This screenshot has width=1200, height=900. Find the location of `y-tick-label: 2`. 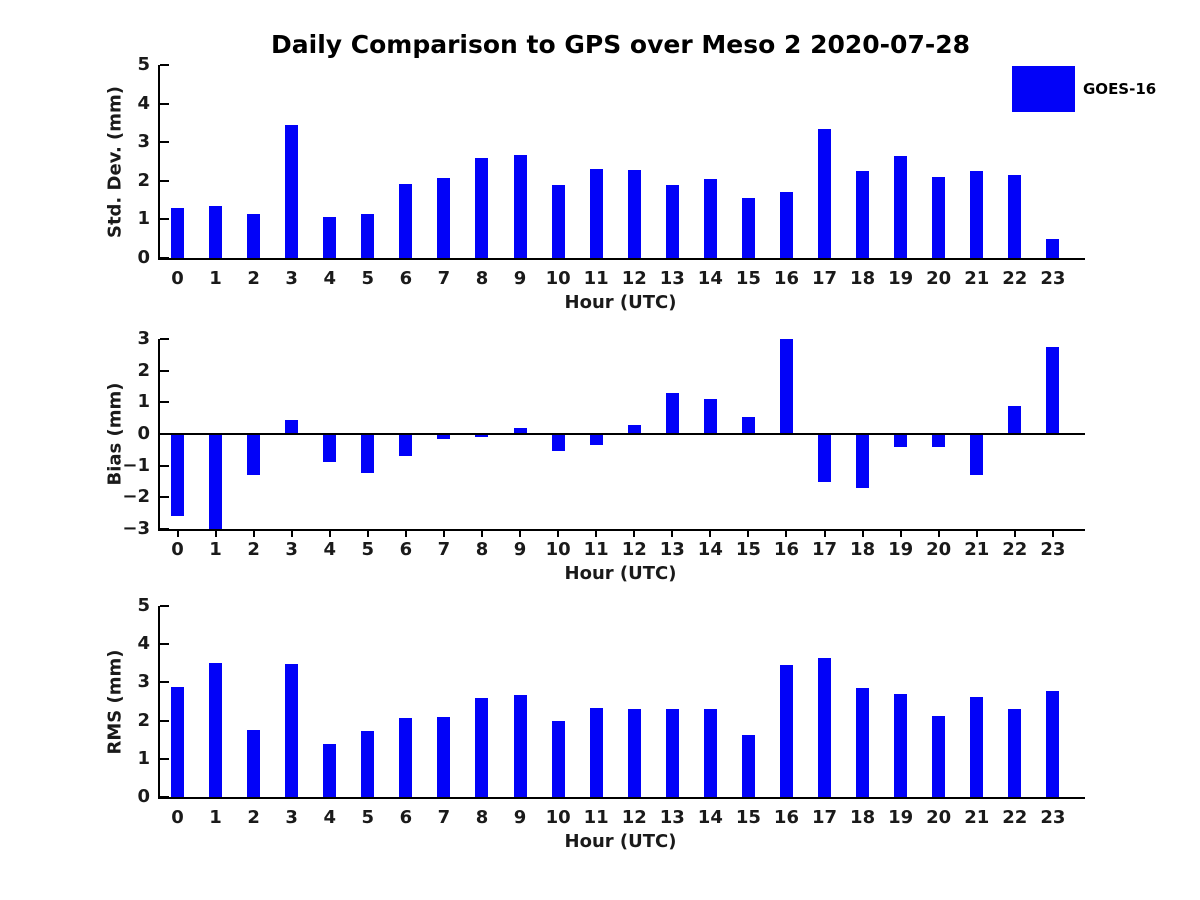

y-tick-label: 2 is located at coordinates (143, 180).